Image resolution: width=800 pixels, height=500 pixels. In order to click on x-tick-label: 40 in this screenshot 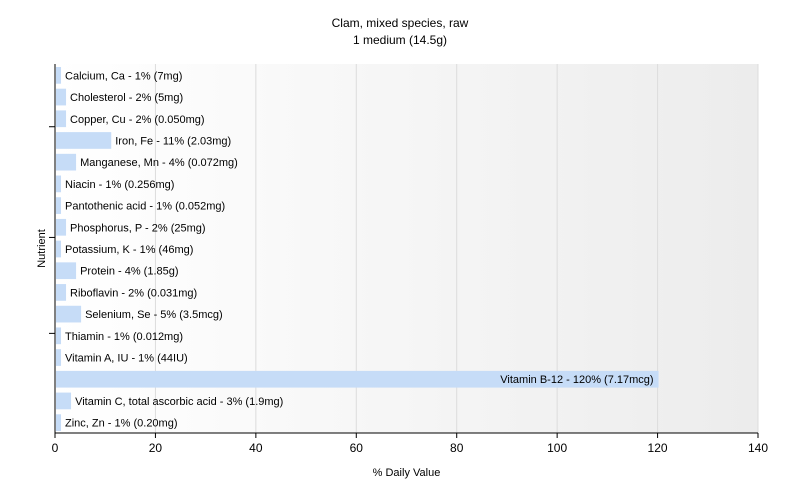, I will do `click(256, 448)`.